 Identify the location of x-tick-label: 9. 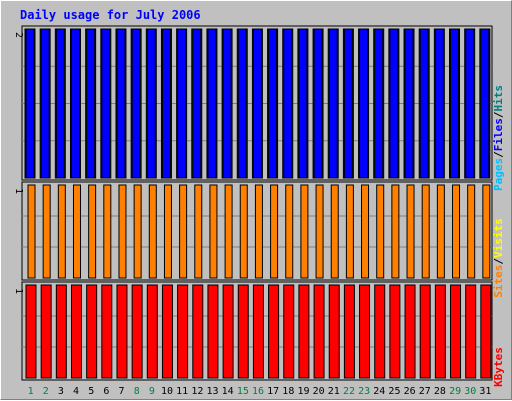
(152, 391).